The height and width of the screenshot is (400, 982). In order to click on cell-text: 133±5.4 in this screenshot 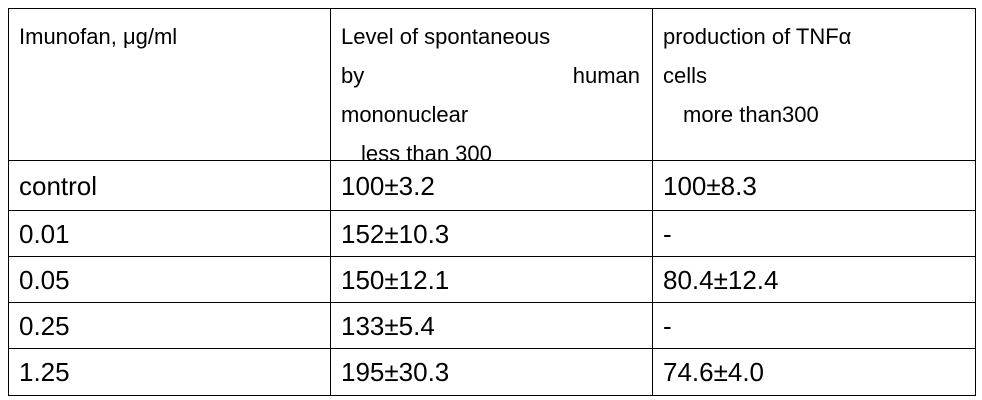, I will do `click(388, 326)`.